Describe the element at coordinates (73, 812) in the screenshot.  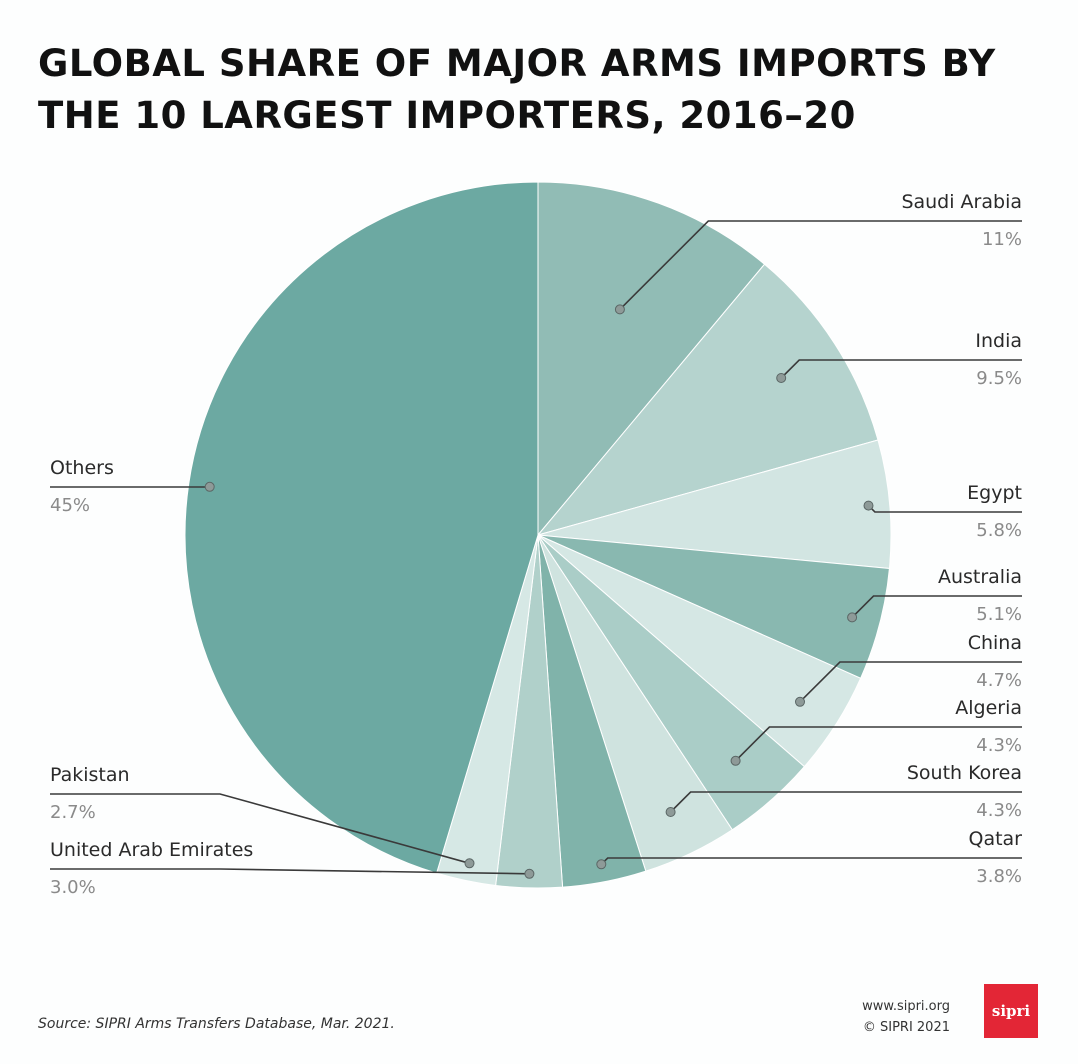
I see `slice-value-pakistan: 2.7%` at that location.